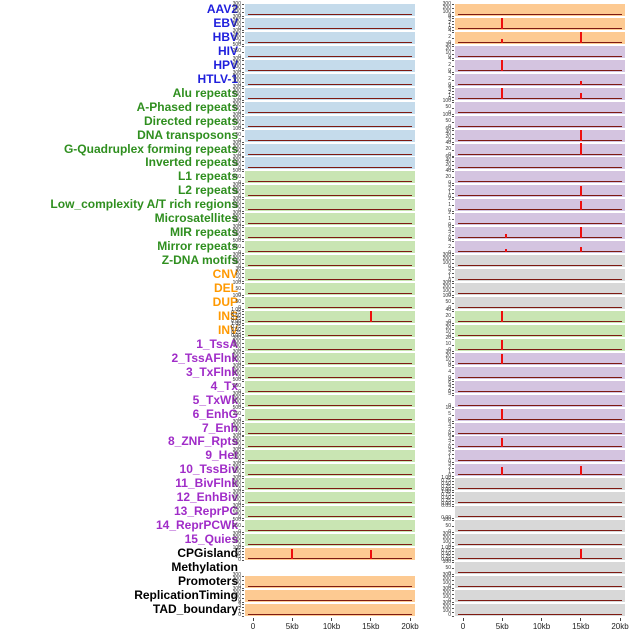 The image size is (630, 630). What do you see at coordinates (217, 78) in the screenshot?
I see `track-label: HTLV-1` at bounding box center [217, 78].